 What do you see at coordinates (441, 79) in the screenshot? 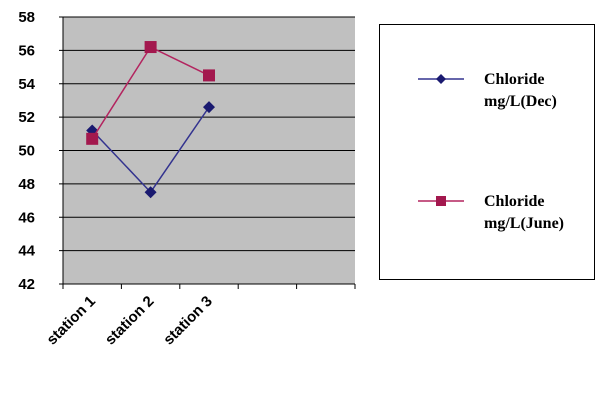
I see `legend-sample-dec` at bounding box center [441, 79].